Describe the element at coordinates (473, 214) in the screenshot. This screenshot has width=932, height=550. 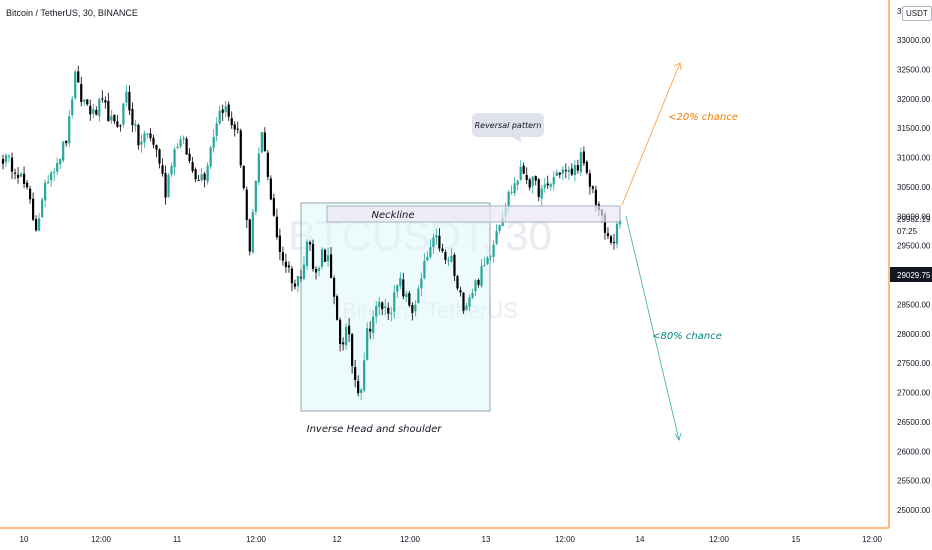
I see `neckline-zone` at that location.